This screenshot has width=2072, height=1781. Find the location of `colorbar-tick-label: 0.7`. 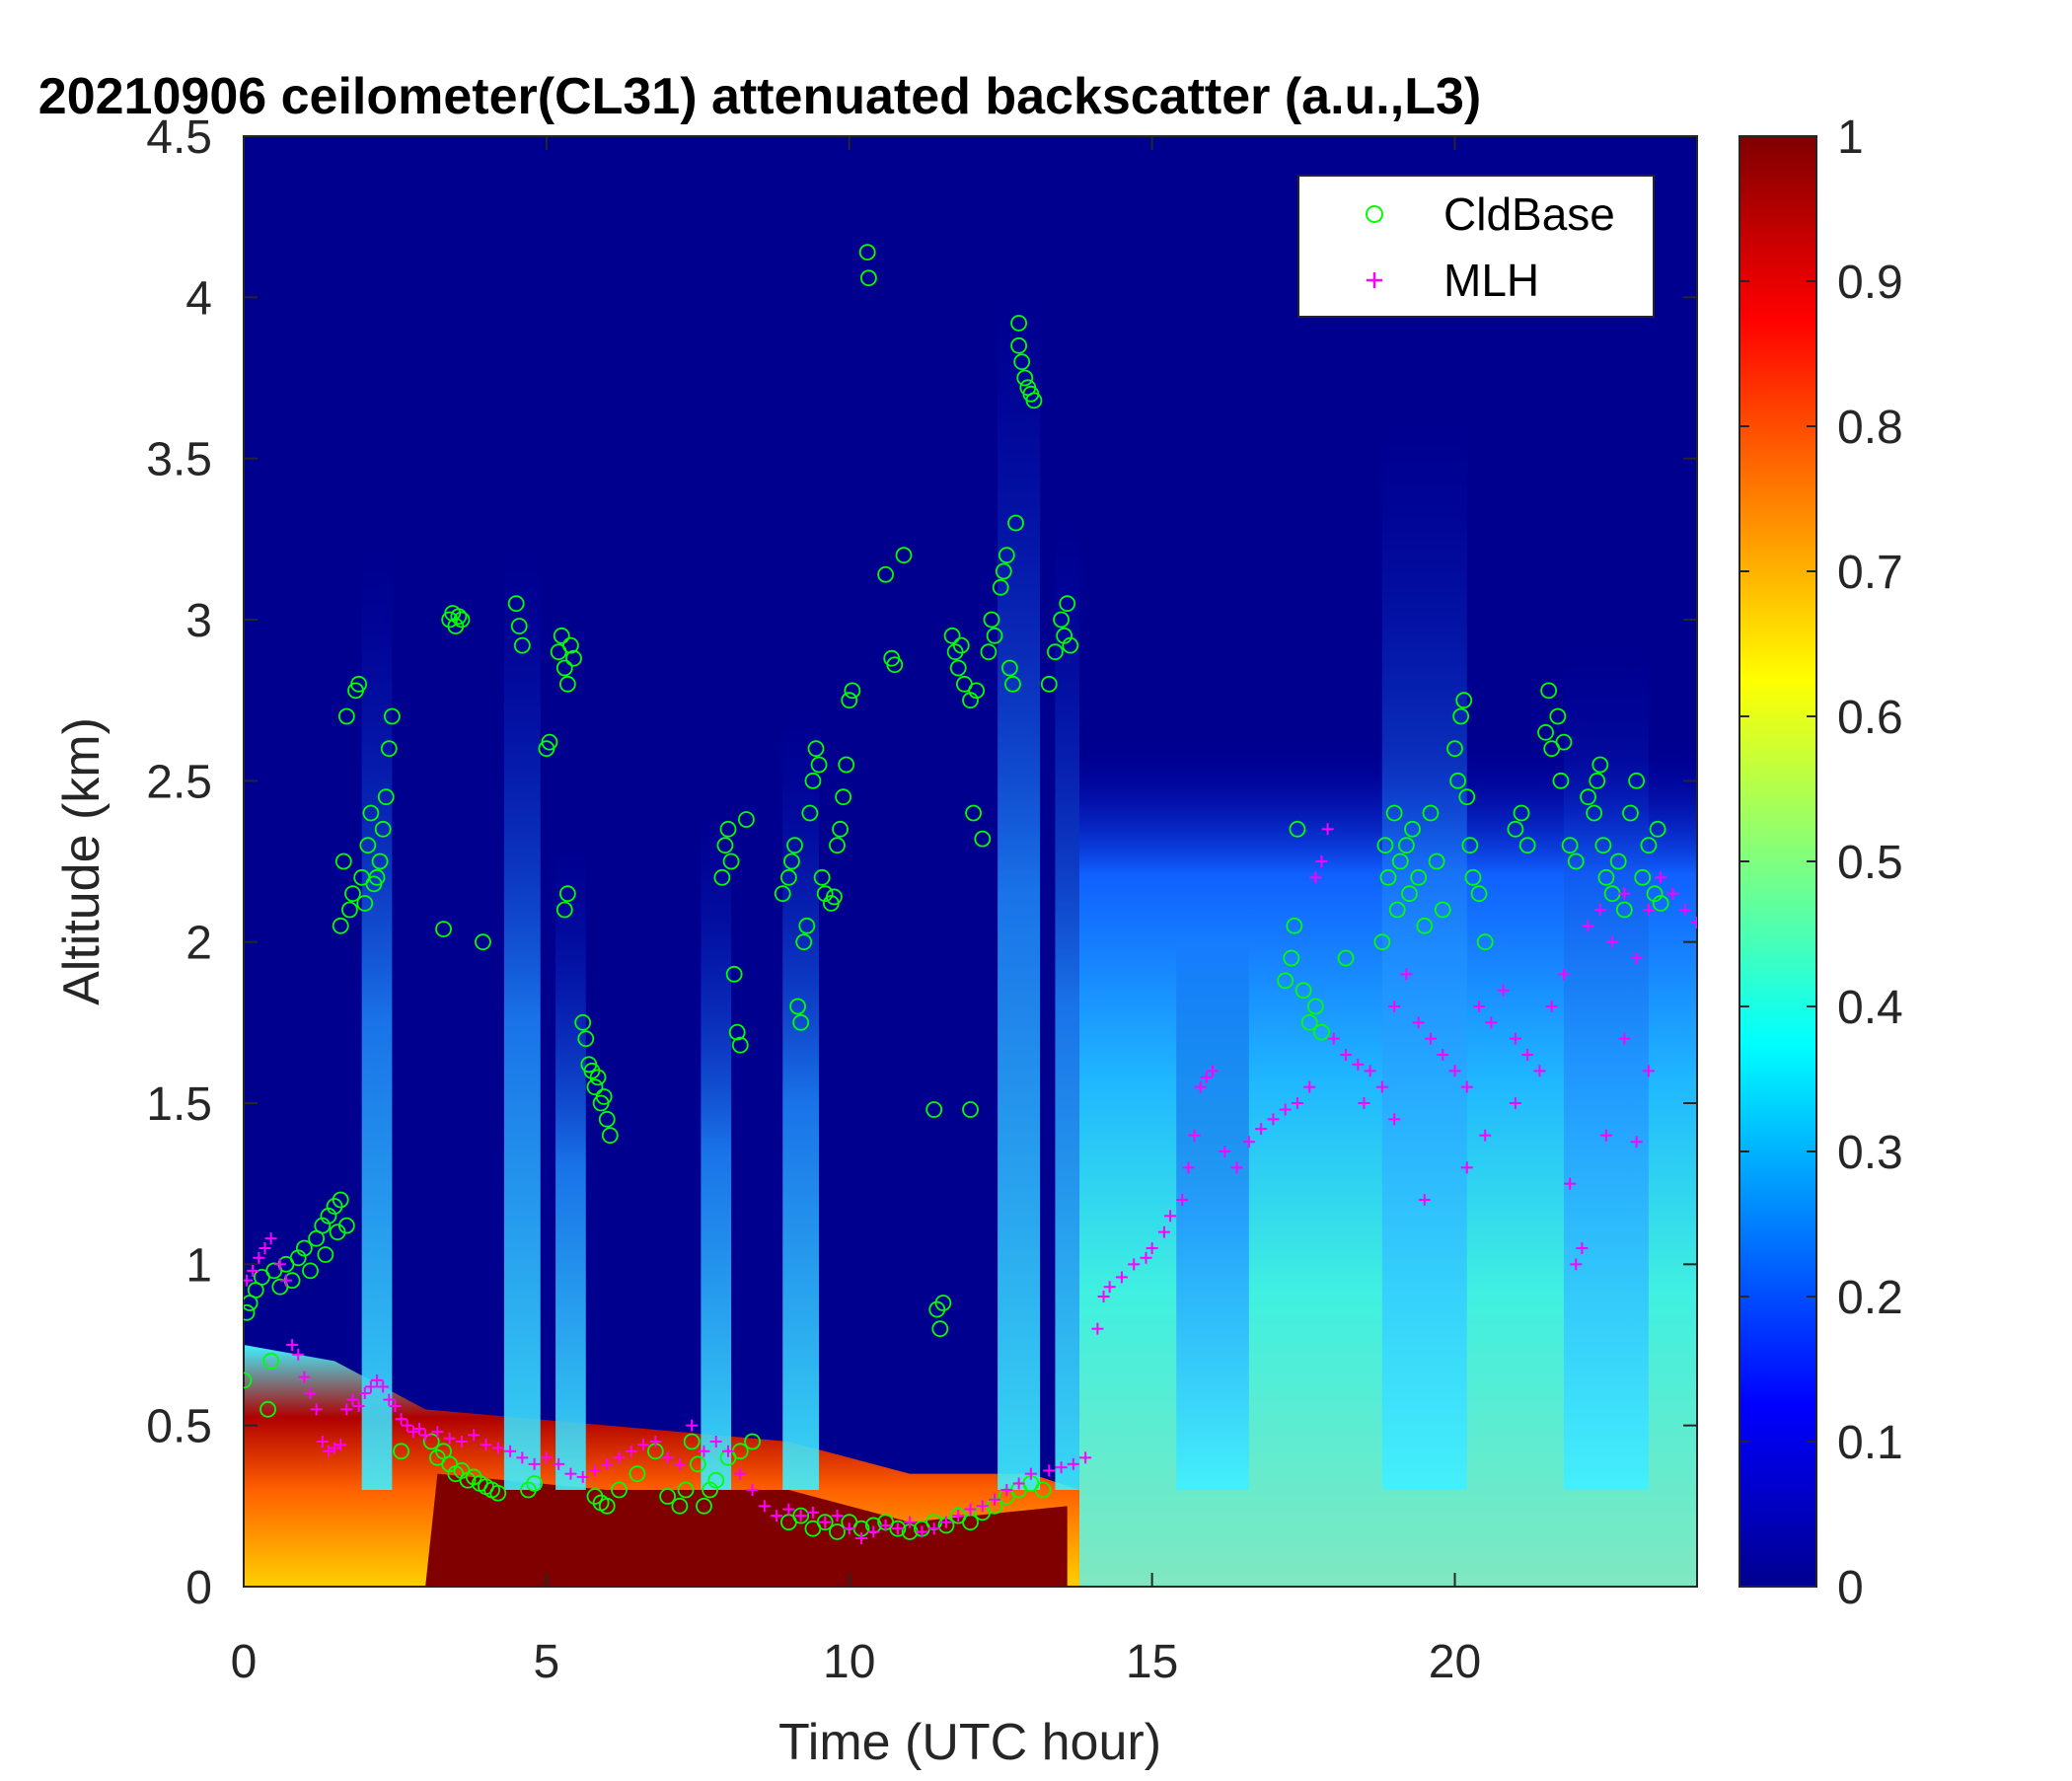

colorbar-tick-label: 0.7 is located at coordinates (1870, 573).